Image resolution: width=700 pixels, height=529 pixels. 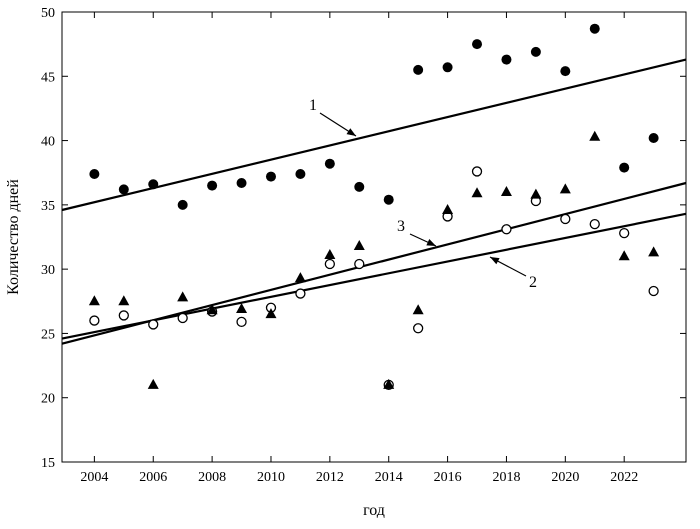 I want to click on x-tick-label: 2020, so click(x=565, y=477).